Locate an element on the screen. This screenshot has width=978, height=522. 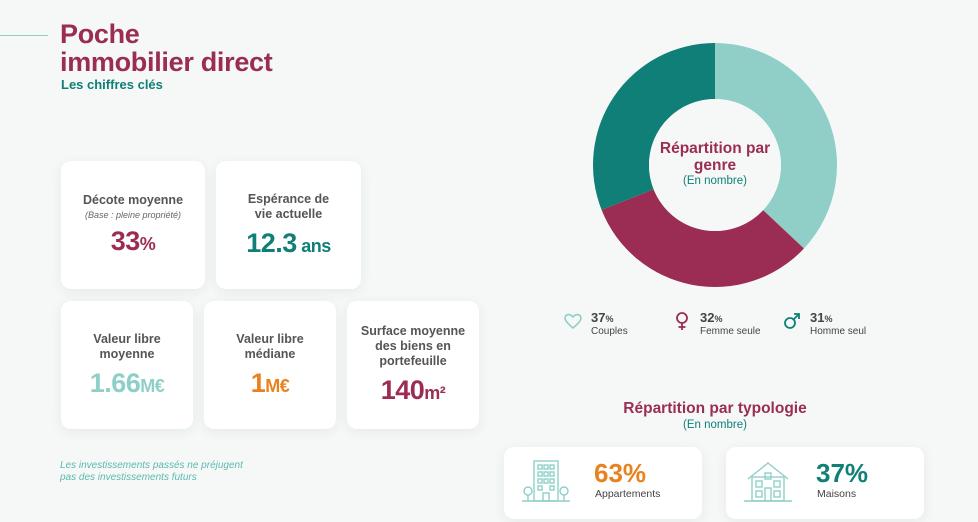
house-icon is located at coordinates (768, 482).